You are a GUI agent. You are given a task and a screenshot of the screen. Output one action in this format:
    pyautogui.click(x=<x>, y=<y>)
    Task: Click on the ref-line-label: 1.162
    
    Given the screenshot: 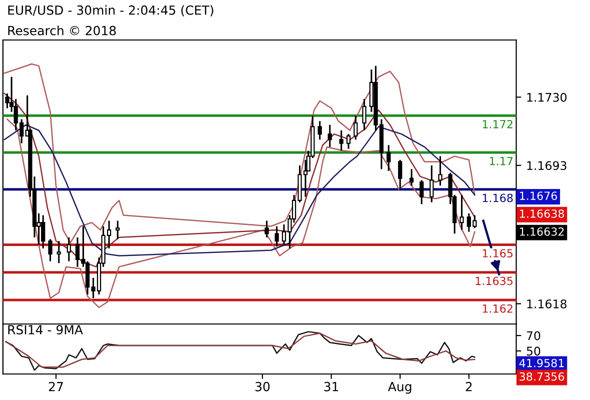 What is the action you would take?
    pyautogui.click(x=497, y=308)
    